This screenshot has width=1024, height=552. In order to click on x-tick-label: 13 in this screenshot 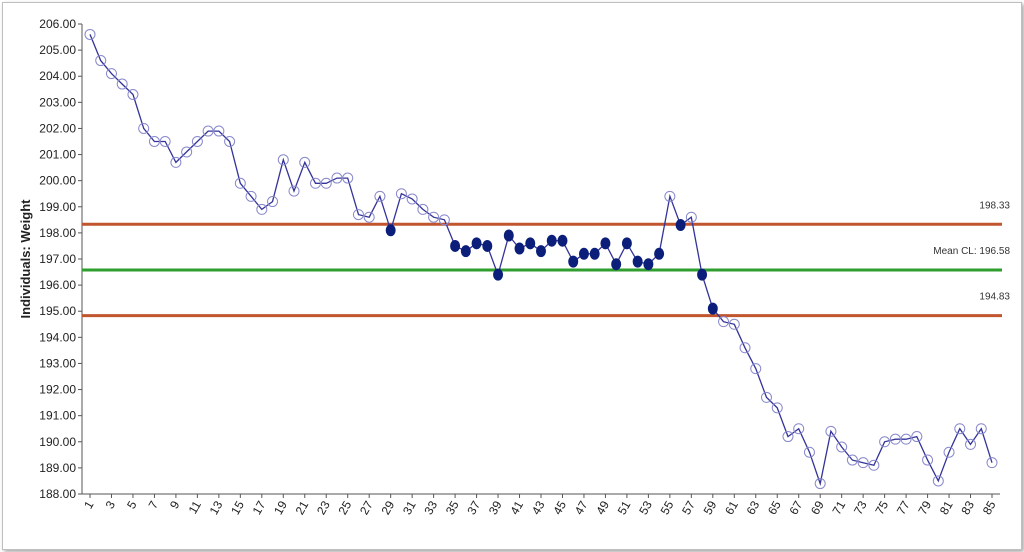, I will do `click(216, 507)`.